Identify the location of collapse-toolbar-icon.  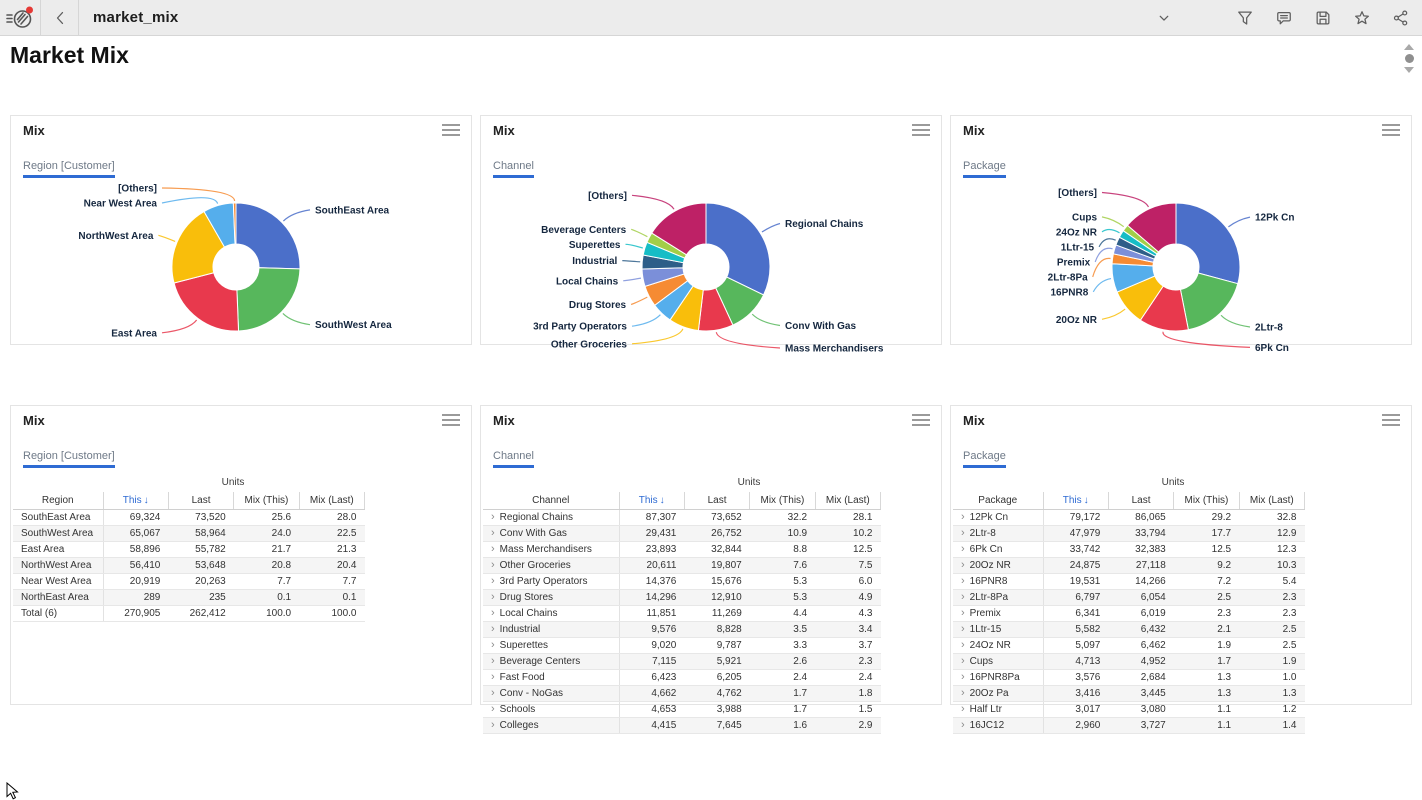
(1164, 18).